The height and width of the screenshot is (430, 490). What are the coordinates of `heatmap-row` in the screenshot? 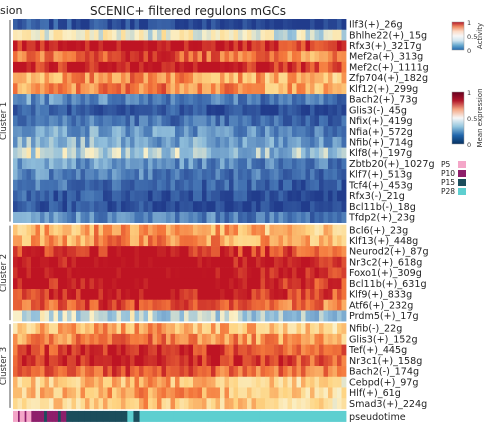 It's located at (180, 393).